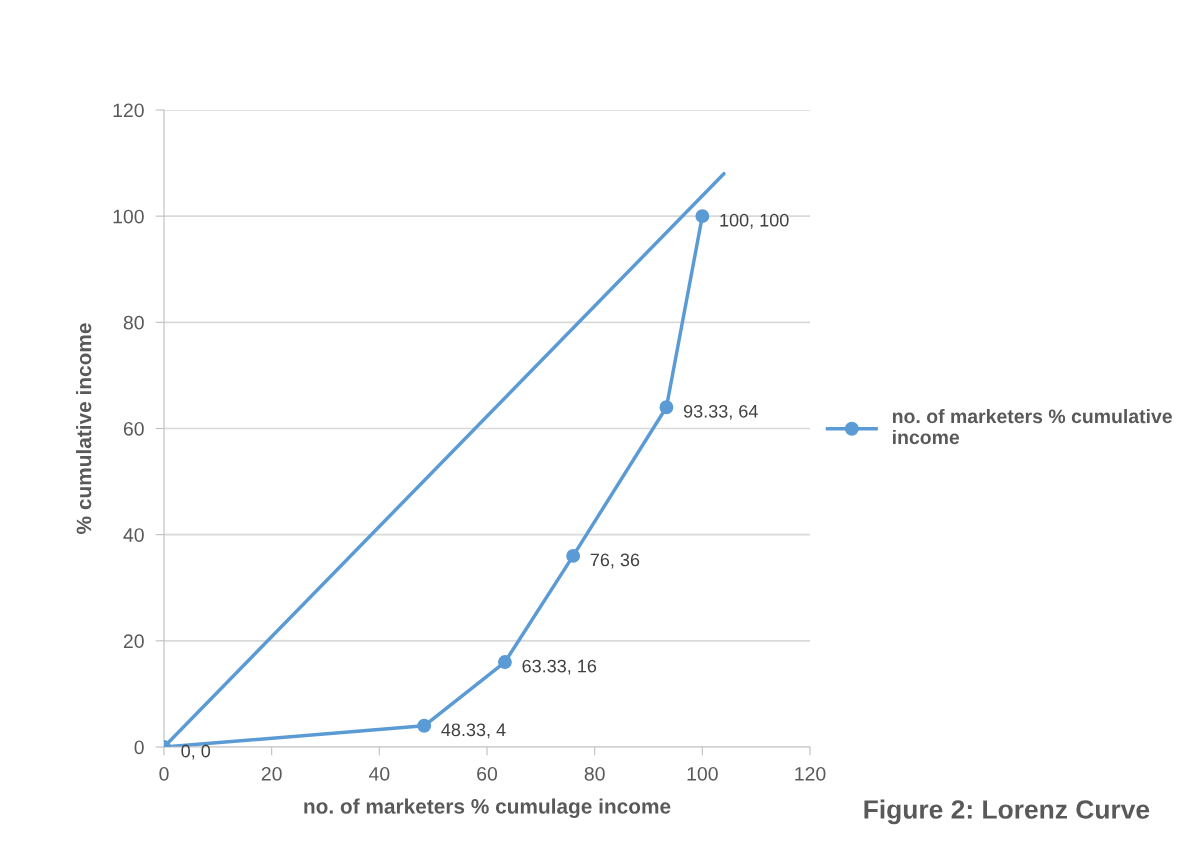  I want to click on y-tick-label: 100, so click(128, 216).